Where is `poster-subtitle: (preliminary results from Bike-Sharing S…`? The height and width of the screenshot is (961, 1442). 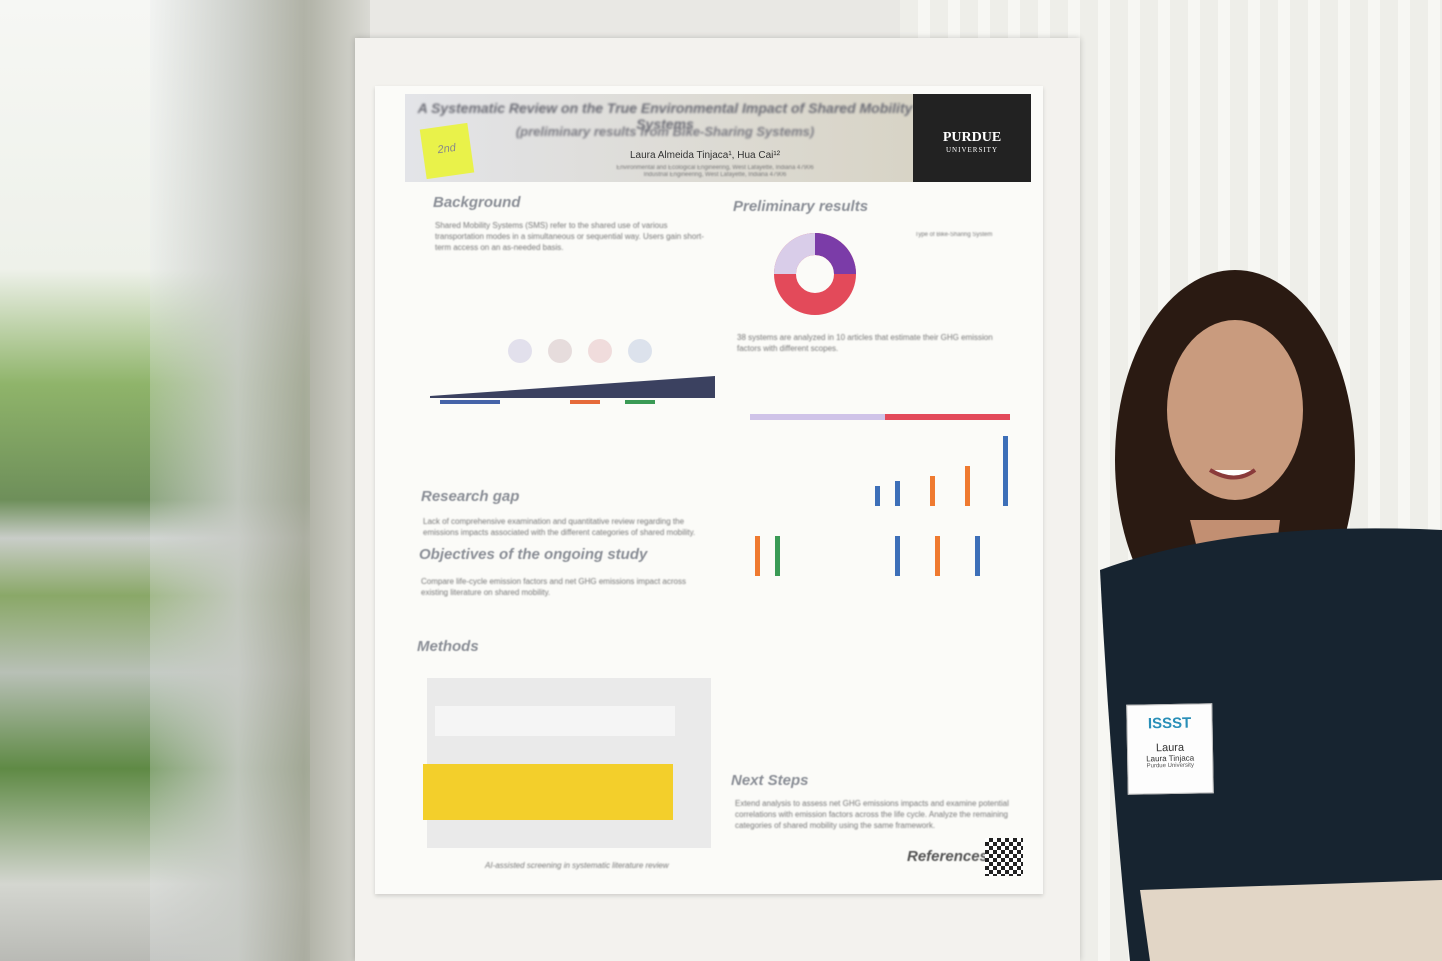
poster-subtitle: (preliminary results from Bike-Sharing S… is located at coordinates (665, 131).